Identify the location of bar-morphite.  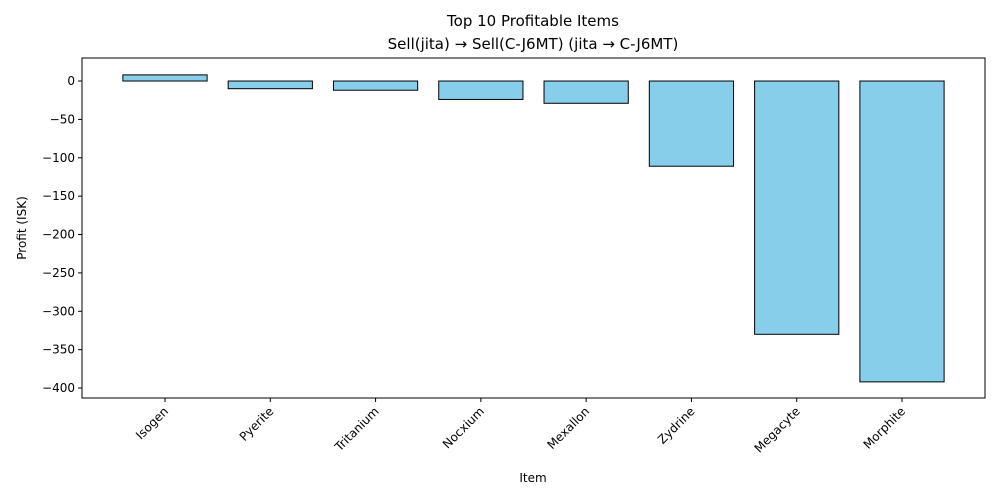
(902, 231).